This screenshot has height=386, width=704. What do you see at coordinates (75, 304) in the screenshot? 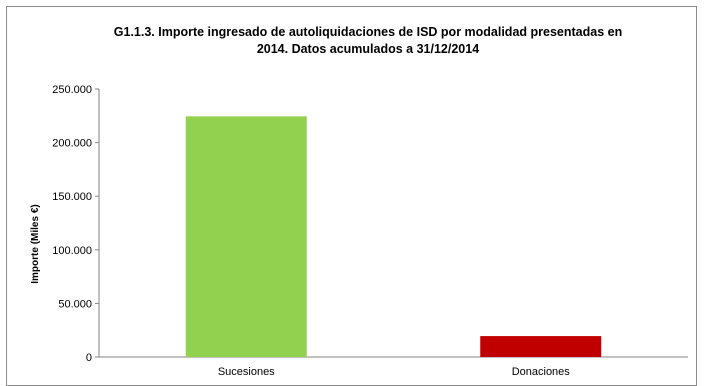
I see `y-tick-label: 50.000` at bounding box center [75, 304].